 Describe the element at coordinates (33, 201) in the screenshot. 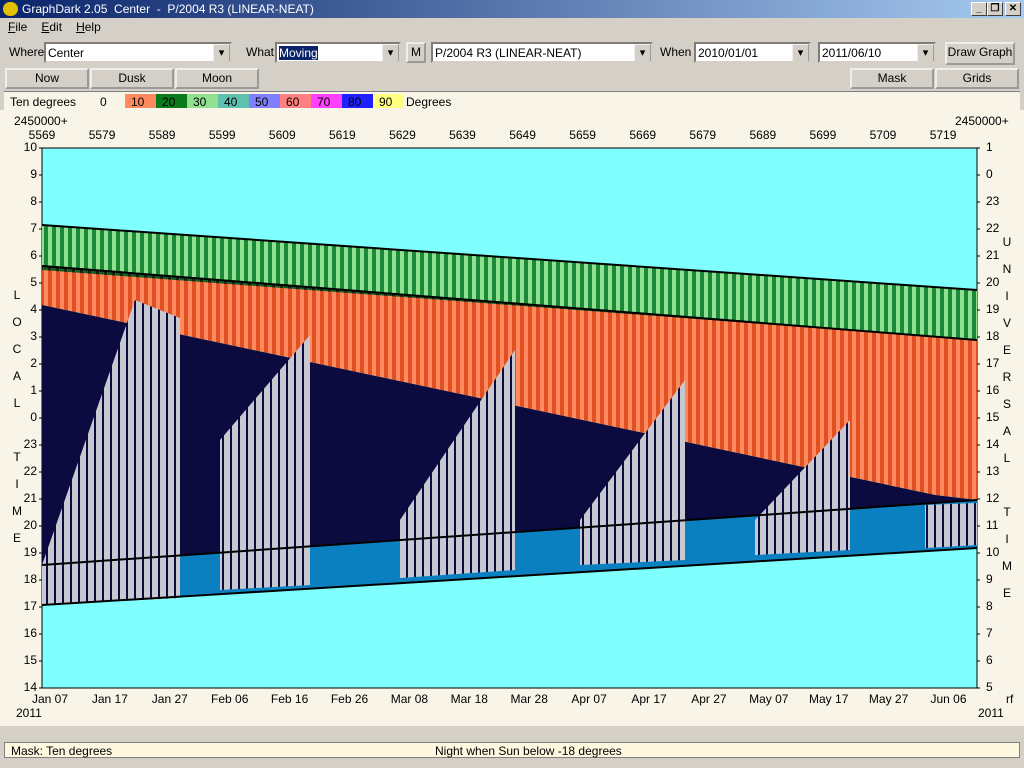

I see `local-tick-label: 8` at that location.